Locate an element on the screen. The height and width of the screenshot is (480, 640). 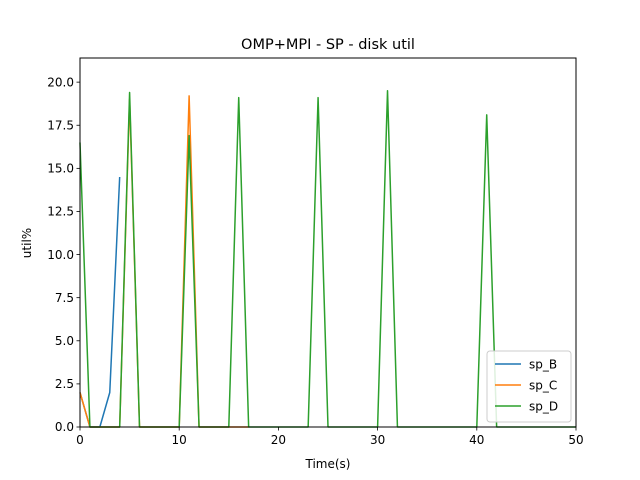
x-tick-label: 20 is located at coordinates (278, 440).